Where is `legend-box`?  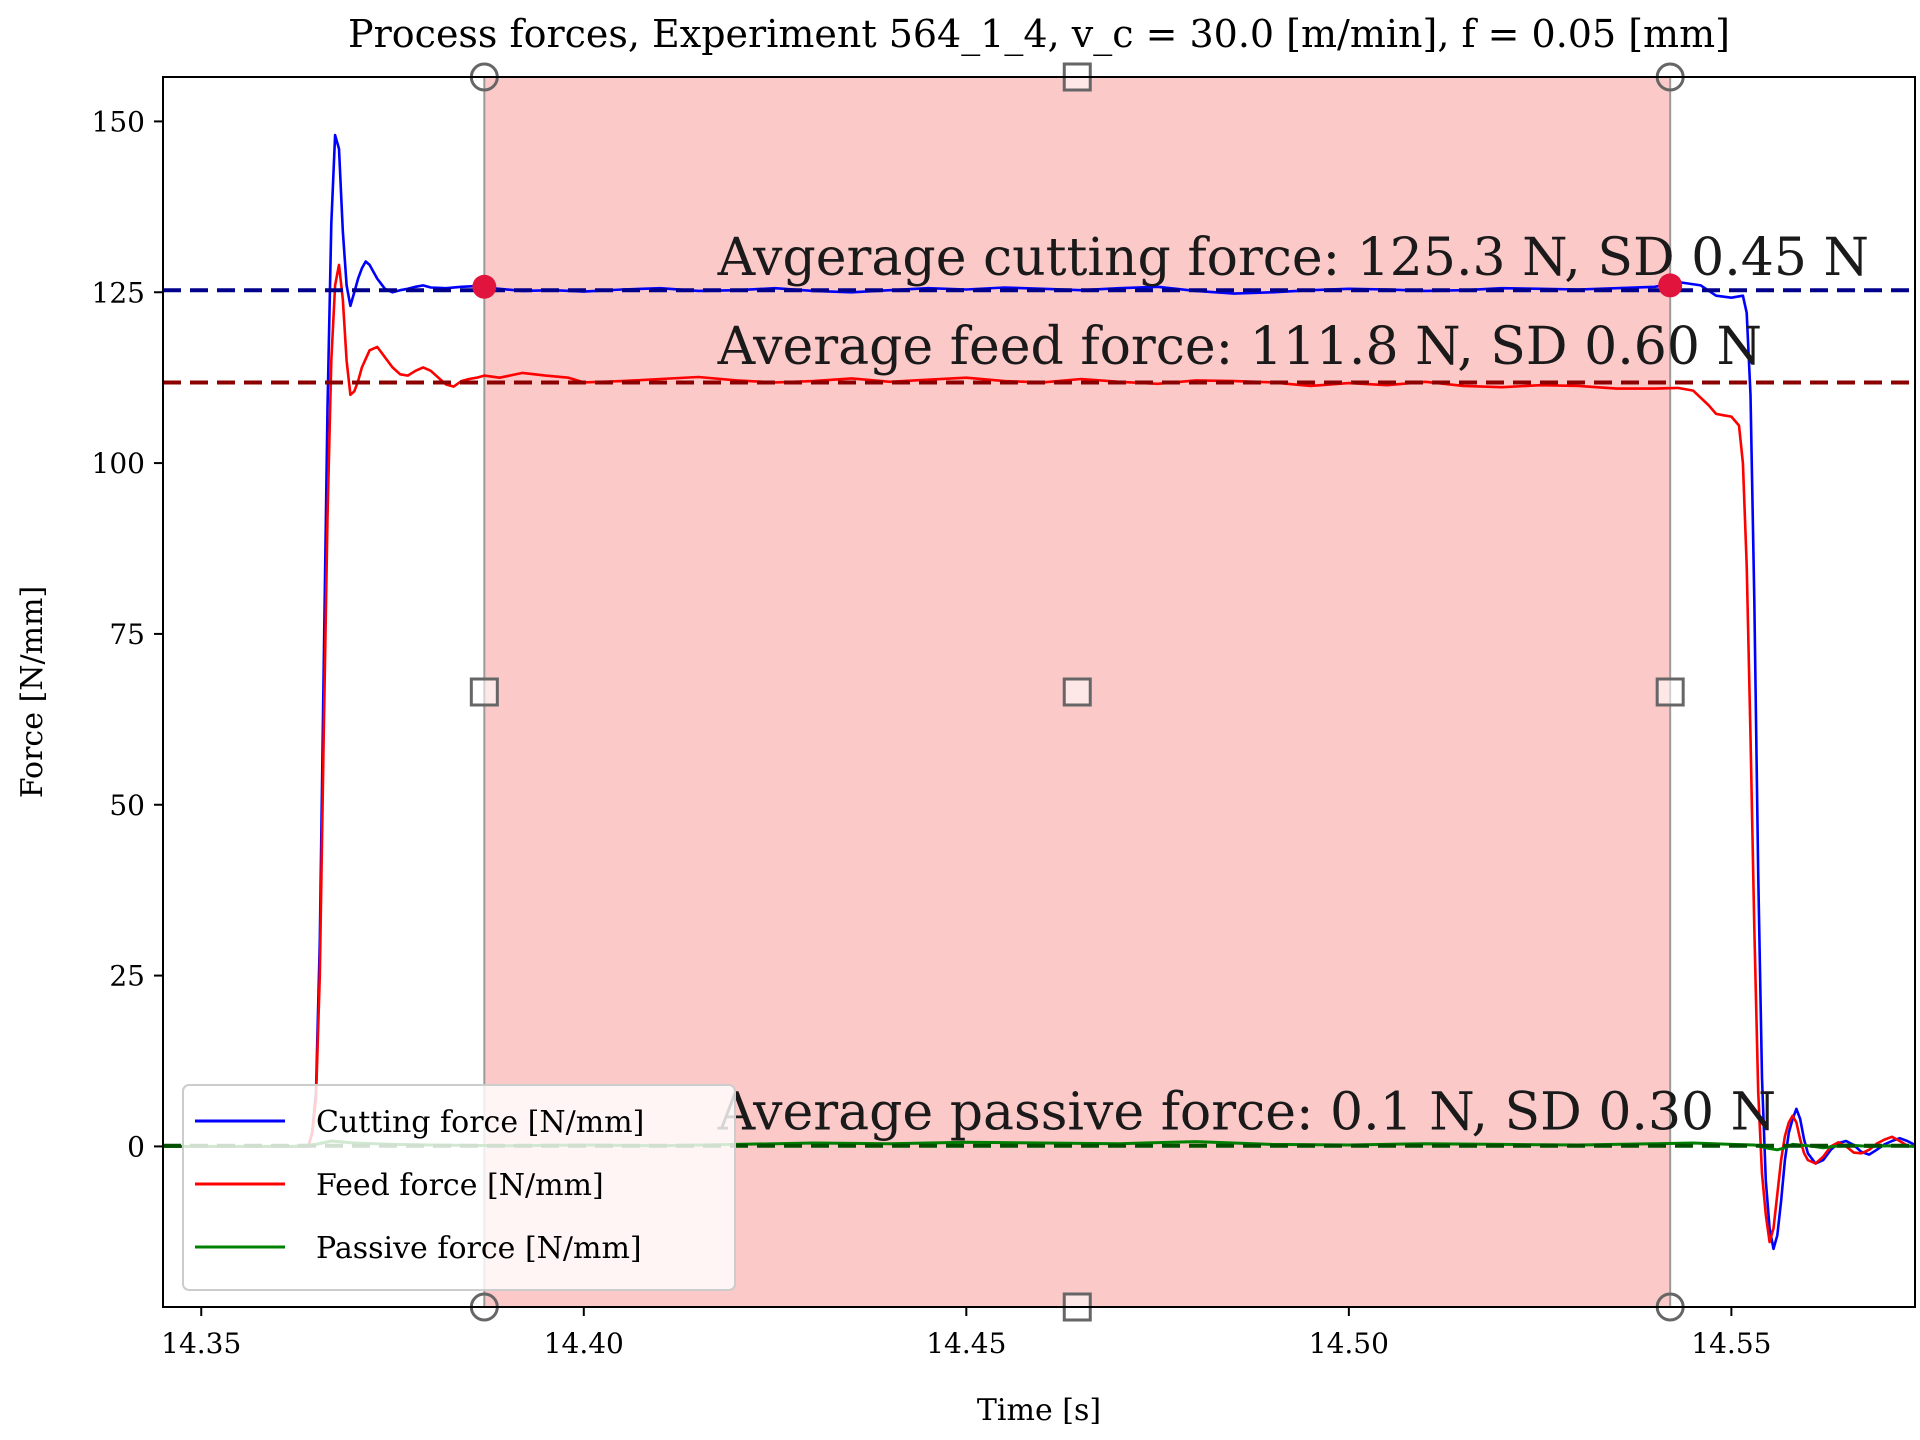 legend-box is located at coordinates (459, 1187).